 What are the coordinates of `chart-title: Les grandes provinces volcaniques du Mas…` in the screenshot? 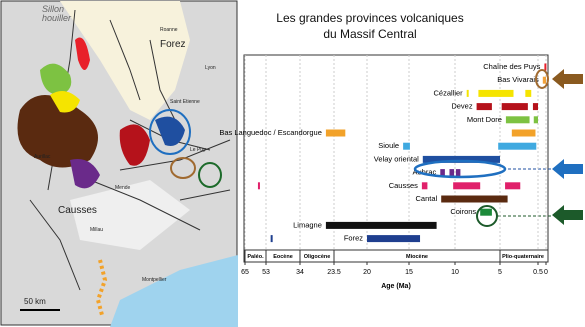 It's located at (370, 26).